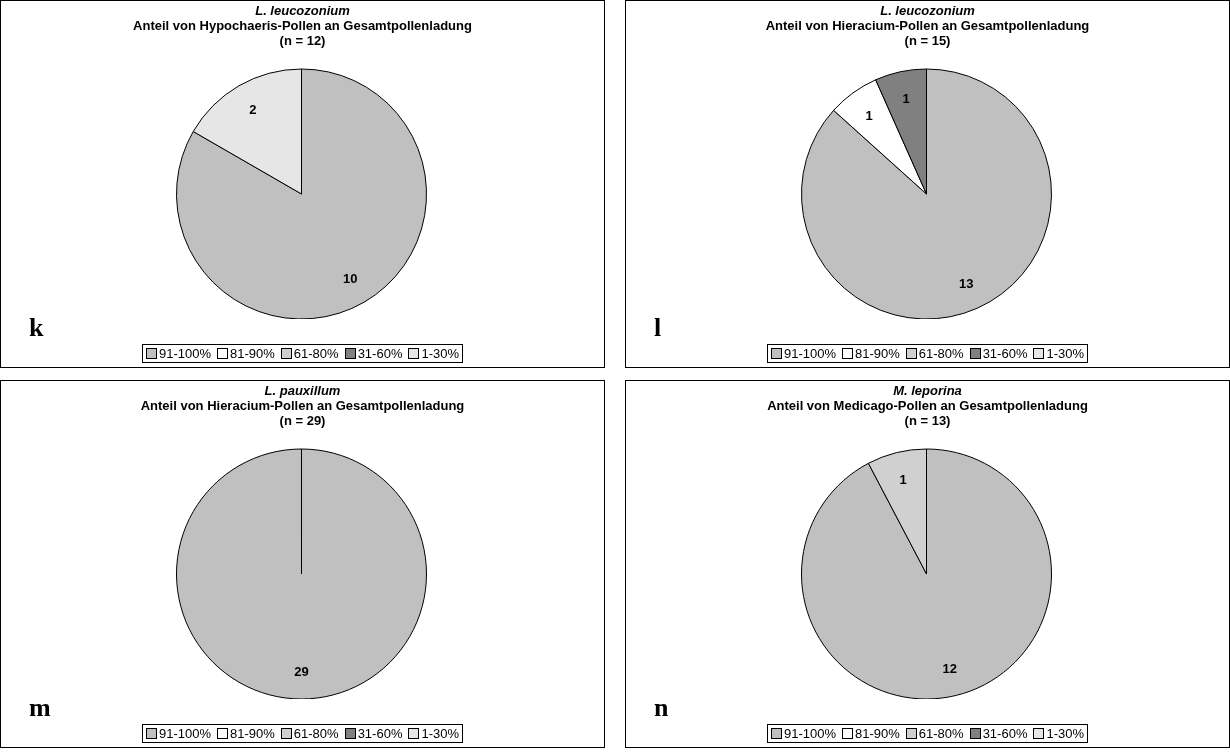  I want to click on text: n, so click(661, 708).